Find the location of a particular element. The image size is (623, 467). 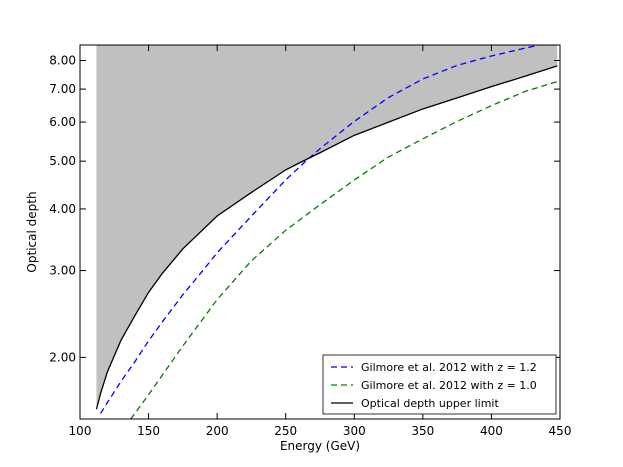

legend-label-2: Optical depth upper limit is located at coordinates (430, 403).